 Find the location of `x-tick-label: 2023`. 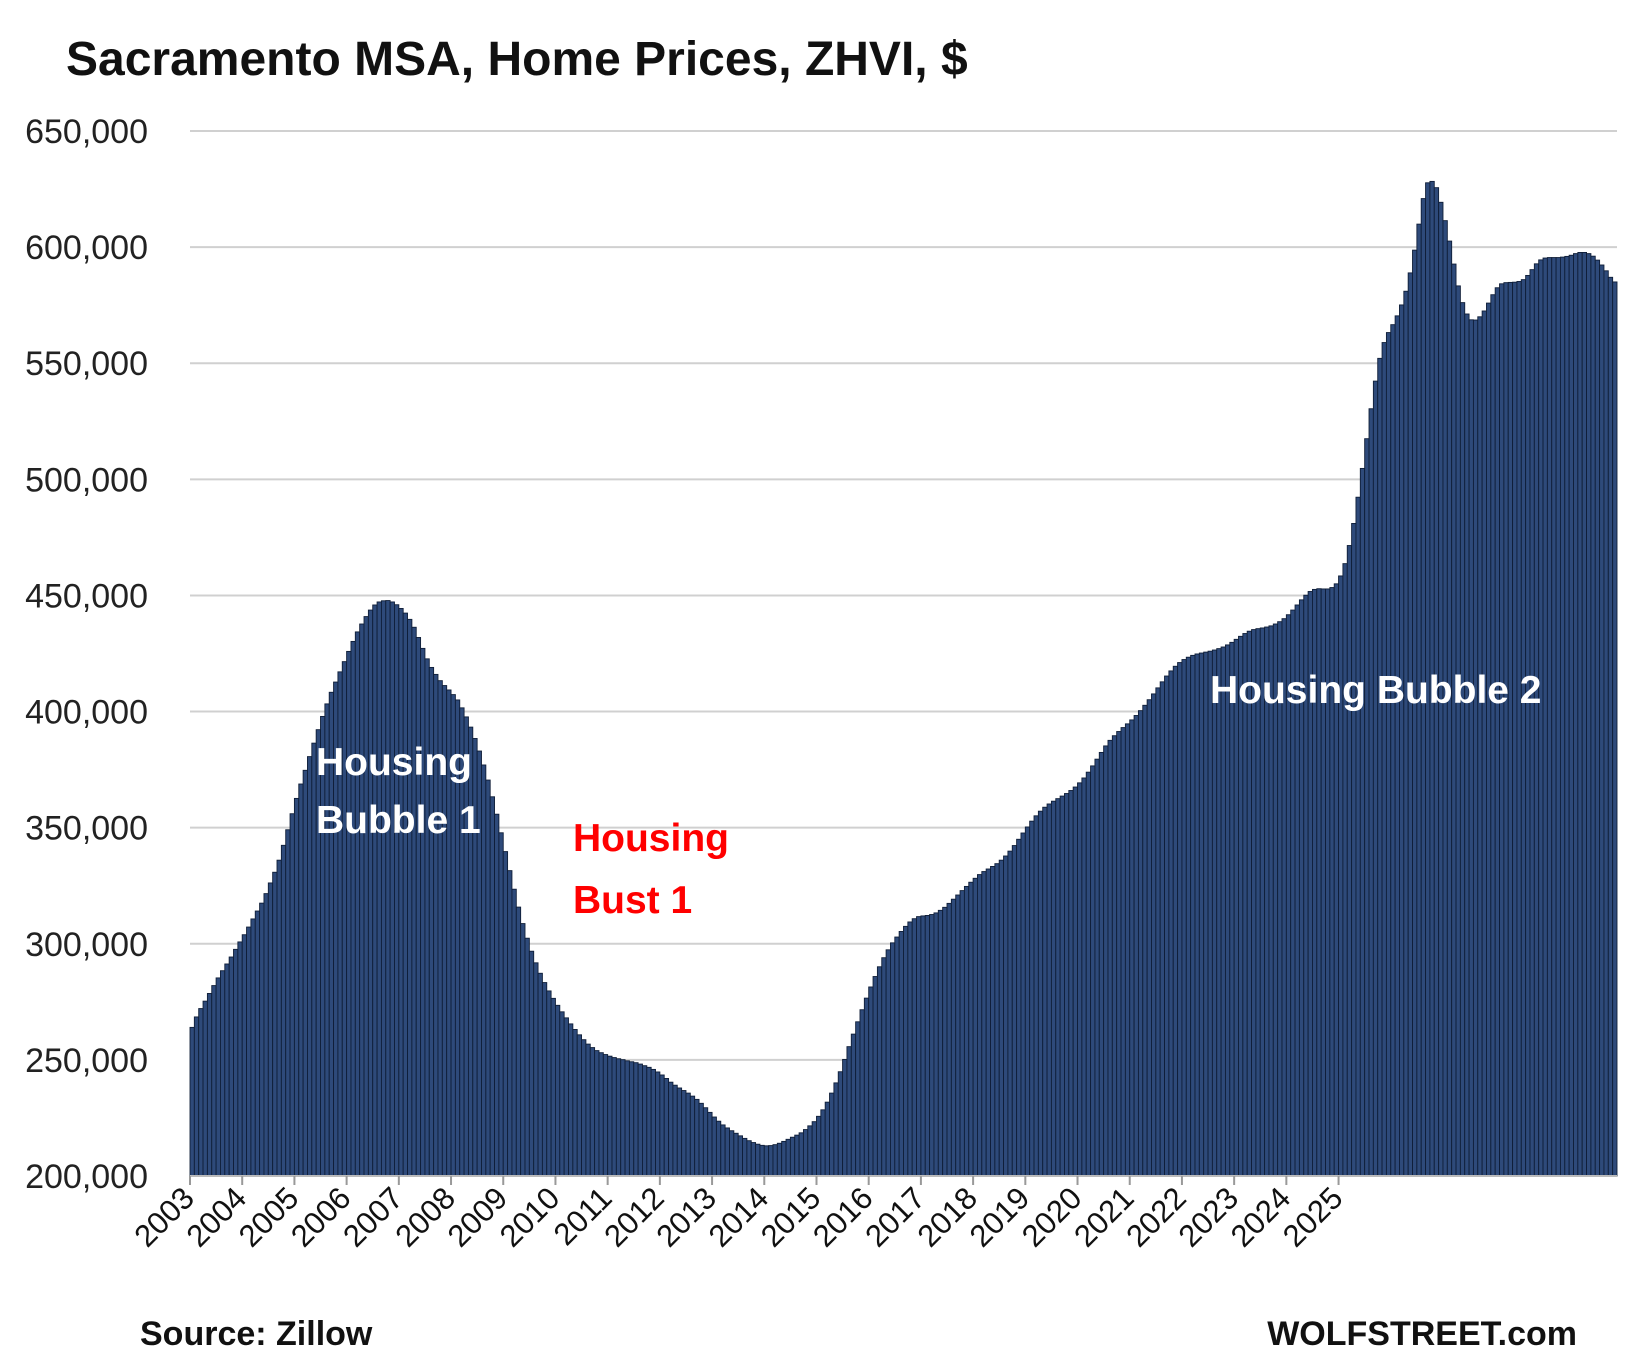

x-tick-label: 2023 is located at coordinates (1209, 1217).